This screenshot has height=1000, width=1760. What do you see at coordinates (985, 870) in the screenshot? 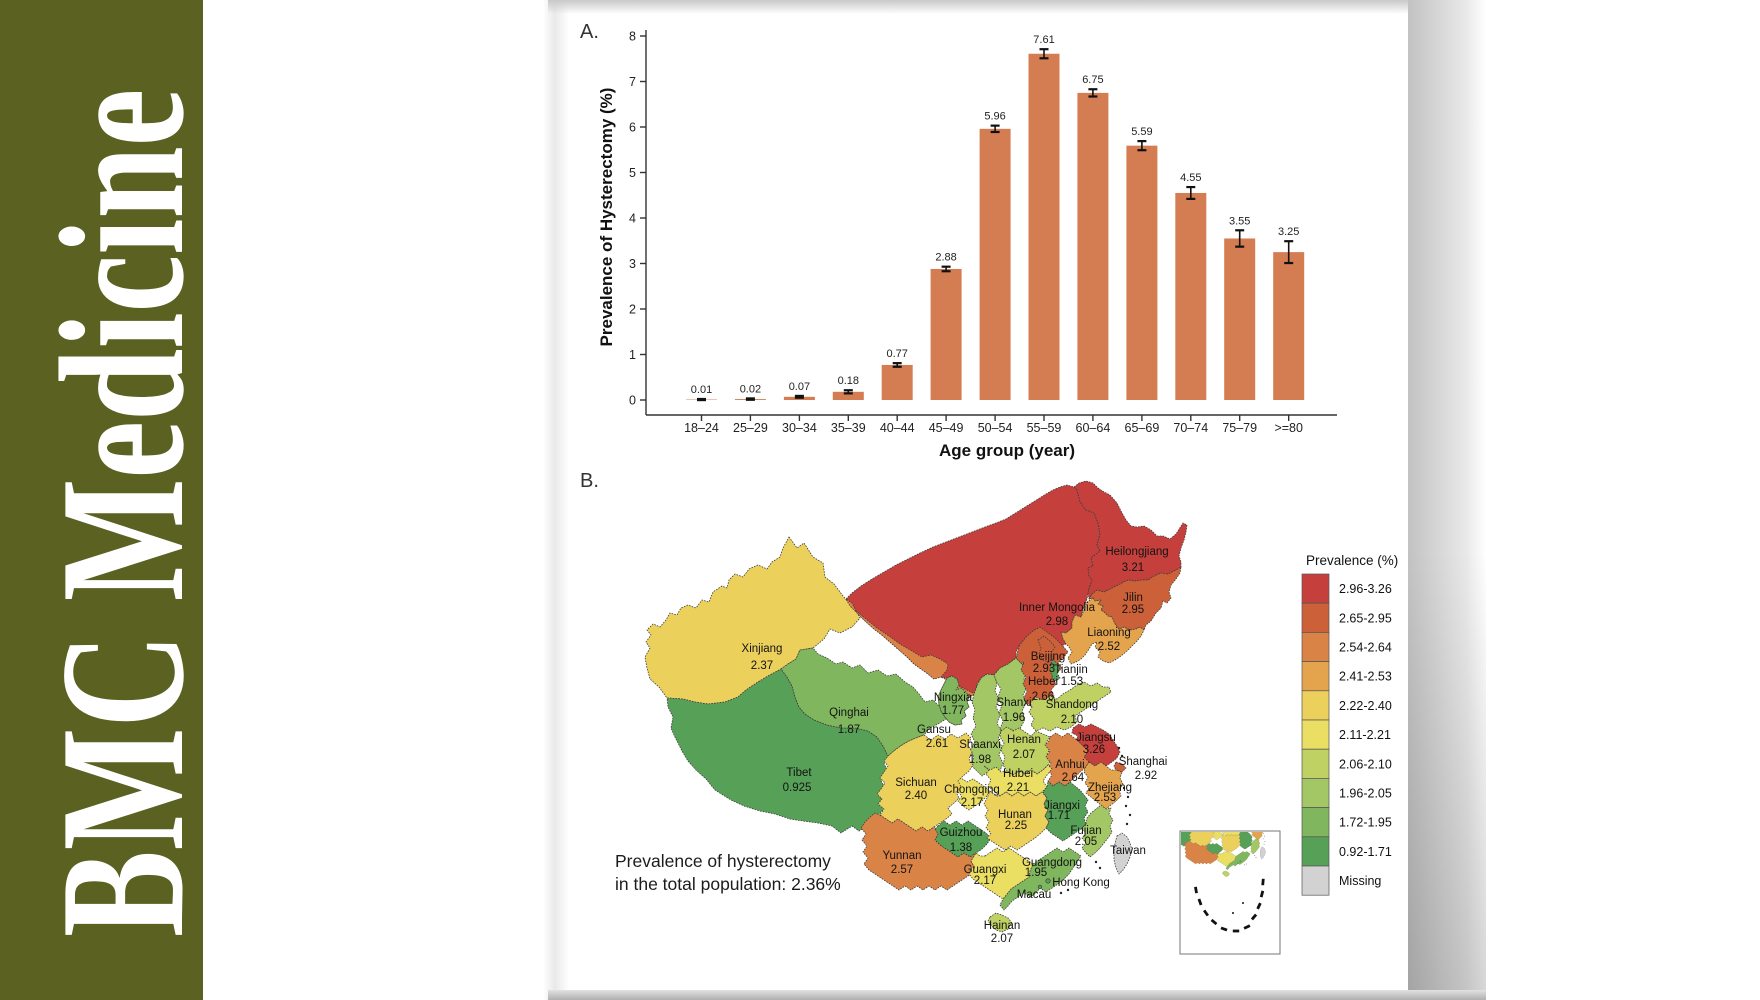
I see `svg-text: Guangxi` at bounding box center [985, 870].